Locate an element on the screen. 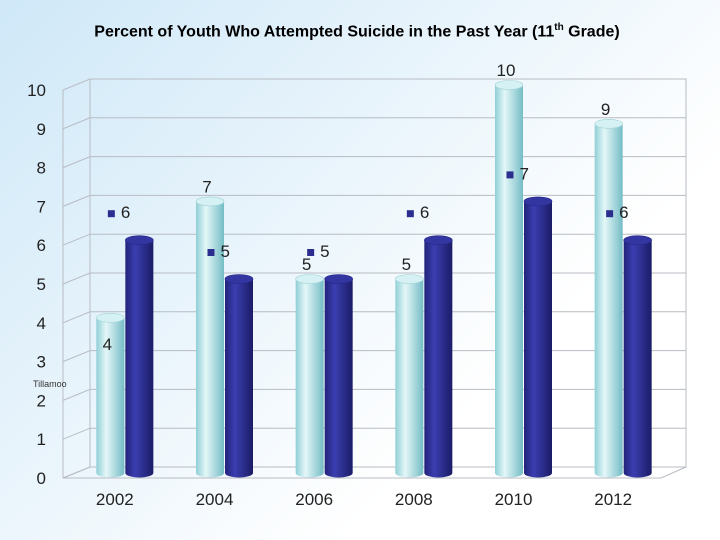  y-tick-label: 1 is located at coordinates (41, 439).